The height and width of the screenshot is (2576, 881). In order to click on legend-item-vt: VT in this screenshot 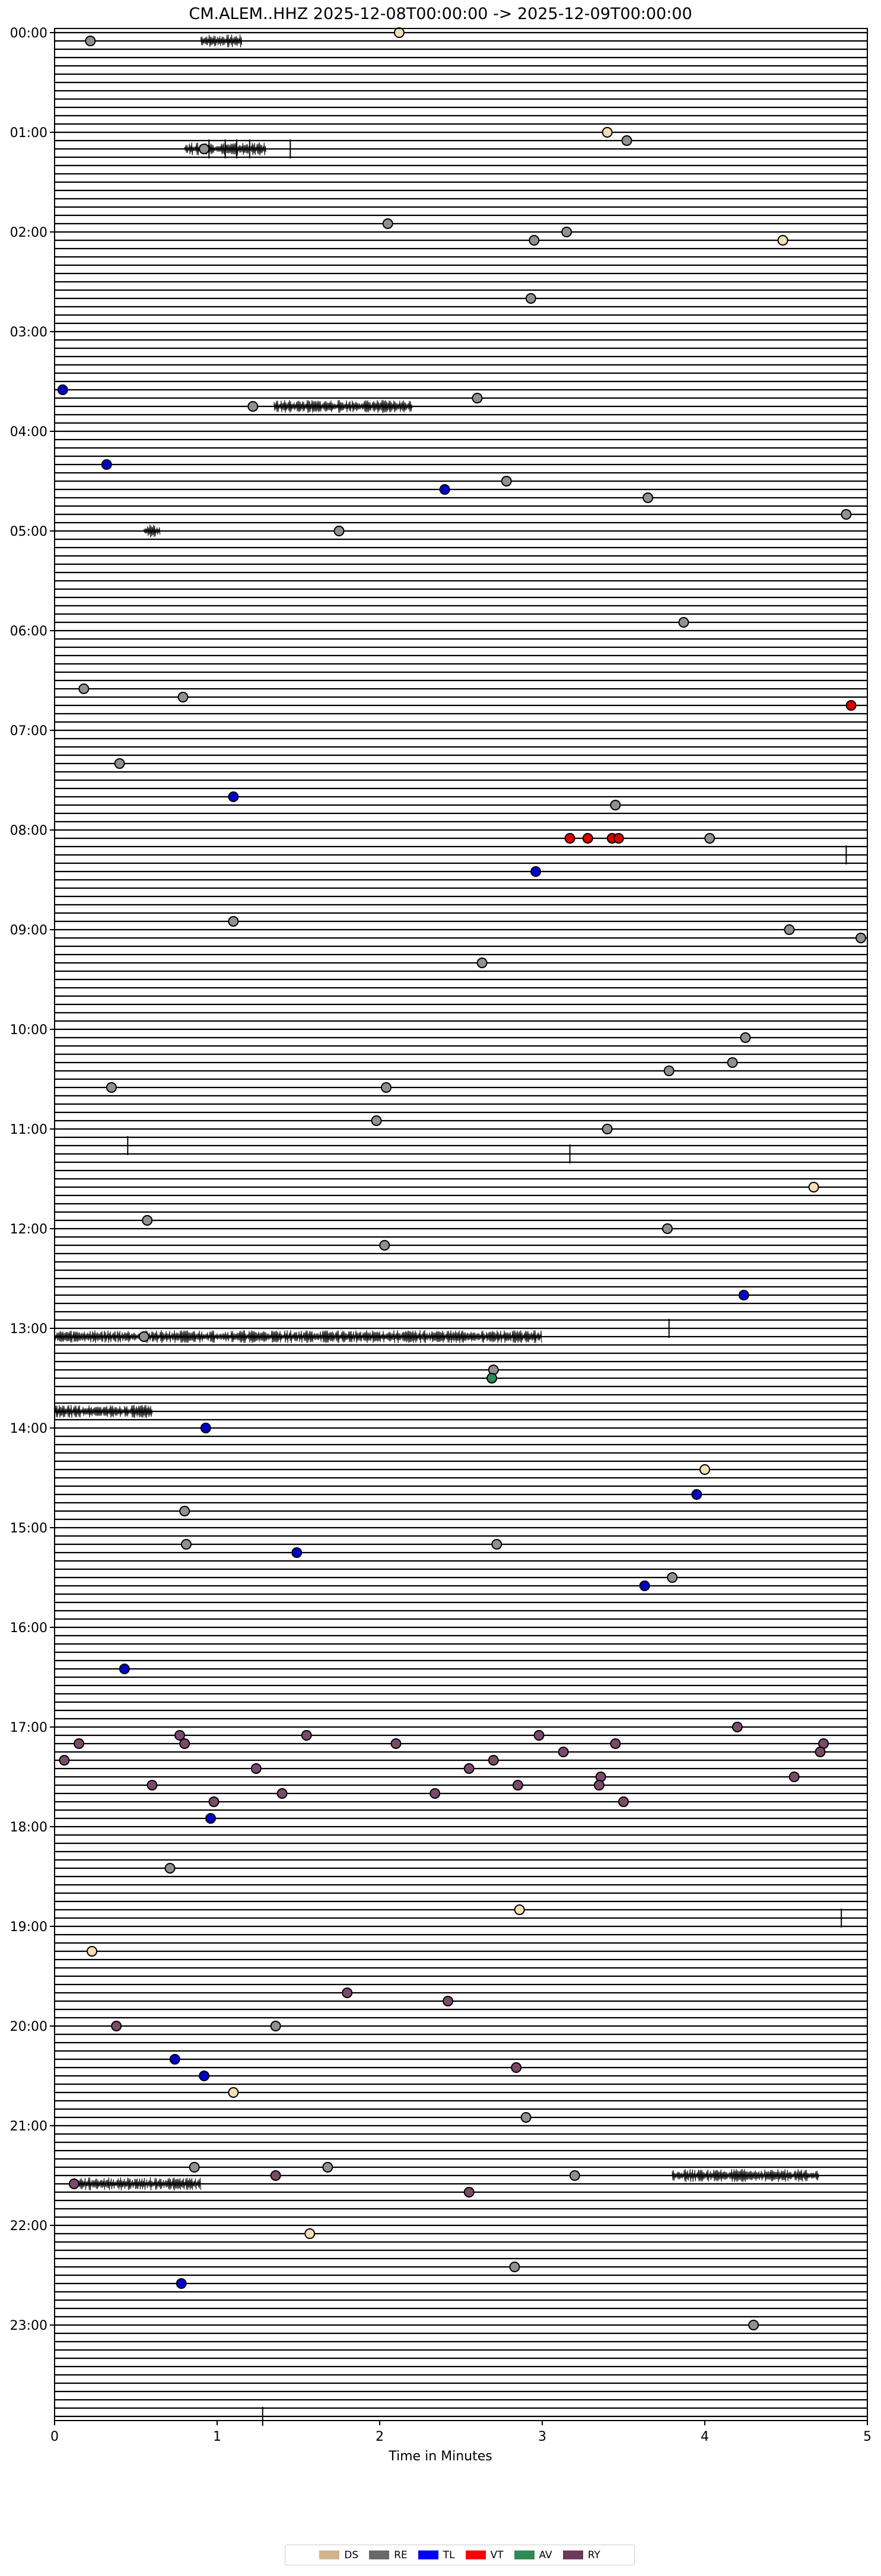, I will do `click(485, 2555)`.